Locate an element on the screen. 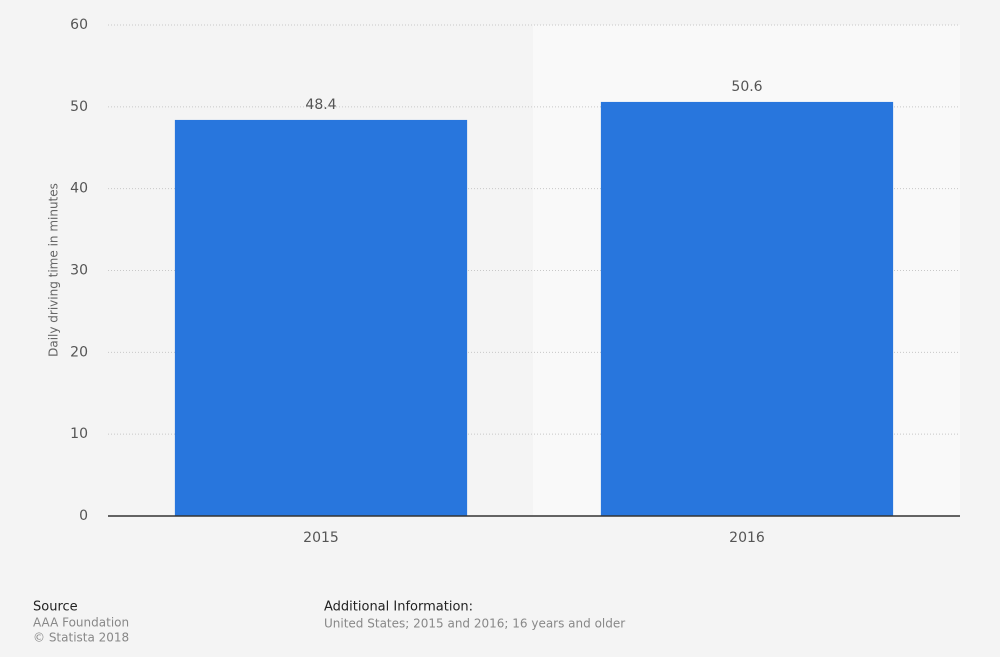 This screenshot has height=657, width=1000. x-tick-label: 2015 is located at coordinates (321, 538).